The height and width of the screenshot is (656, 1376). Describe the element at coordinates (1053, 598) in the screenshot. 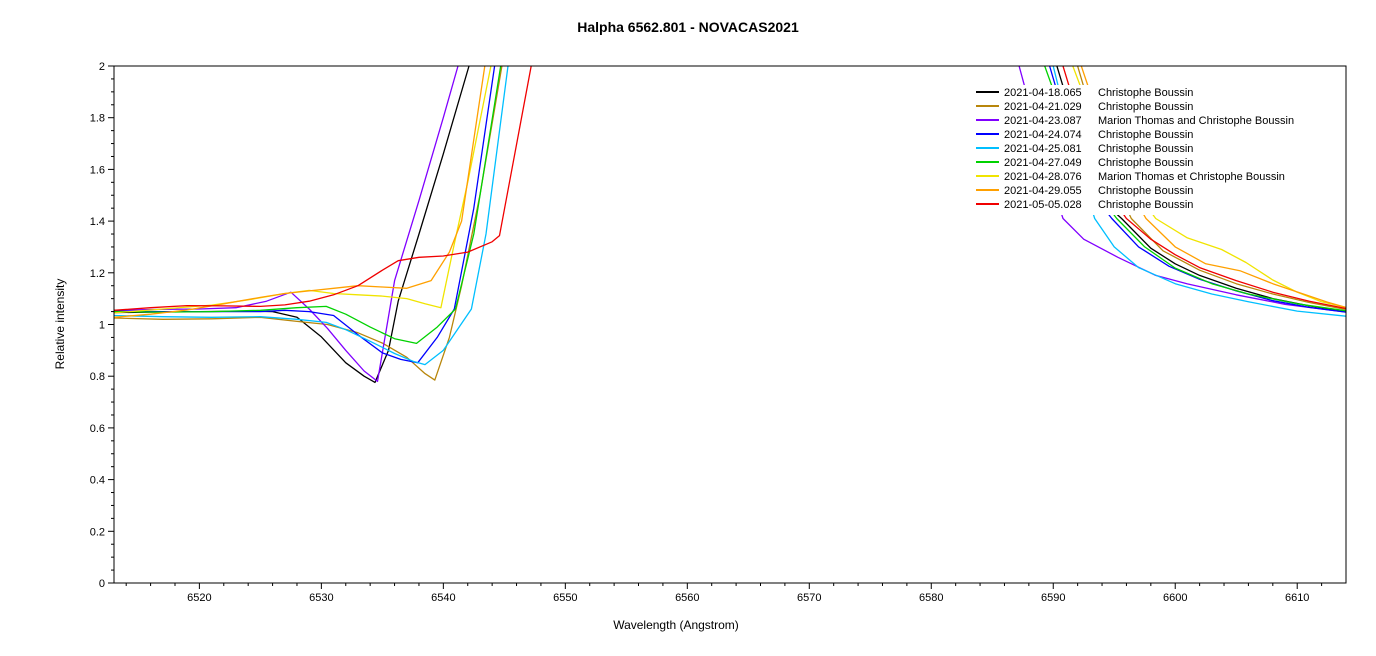

I see `x-tick-label: 6590` at that location.